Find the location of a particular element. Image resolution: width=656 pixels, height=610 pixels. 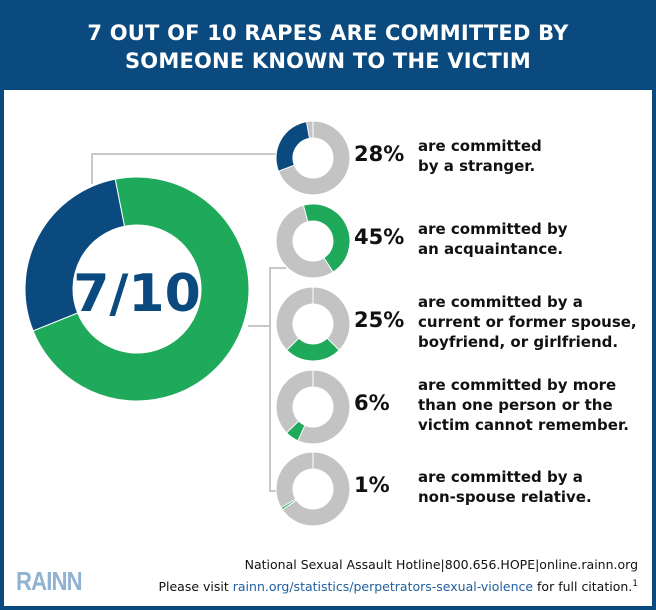

percent-label: 1% is located at coordinates (372, 485).